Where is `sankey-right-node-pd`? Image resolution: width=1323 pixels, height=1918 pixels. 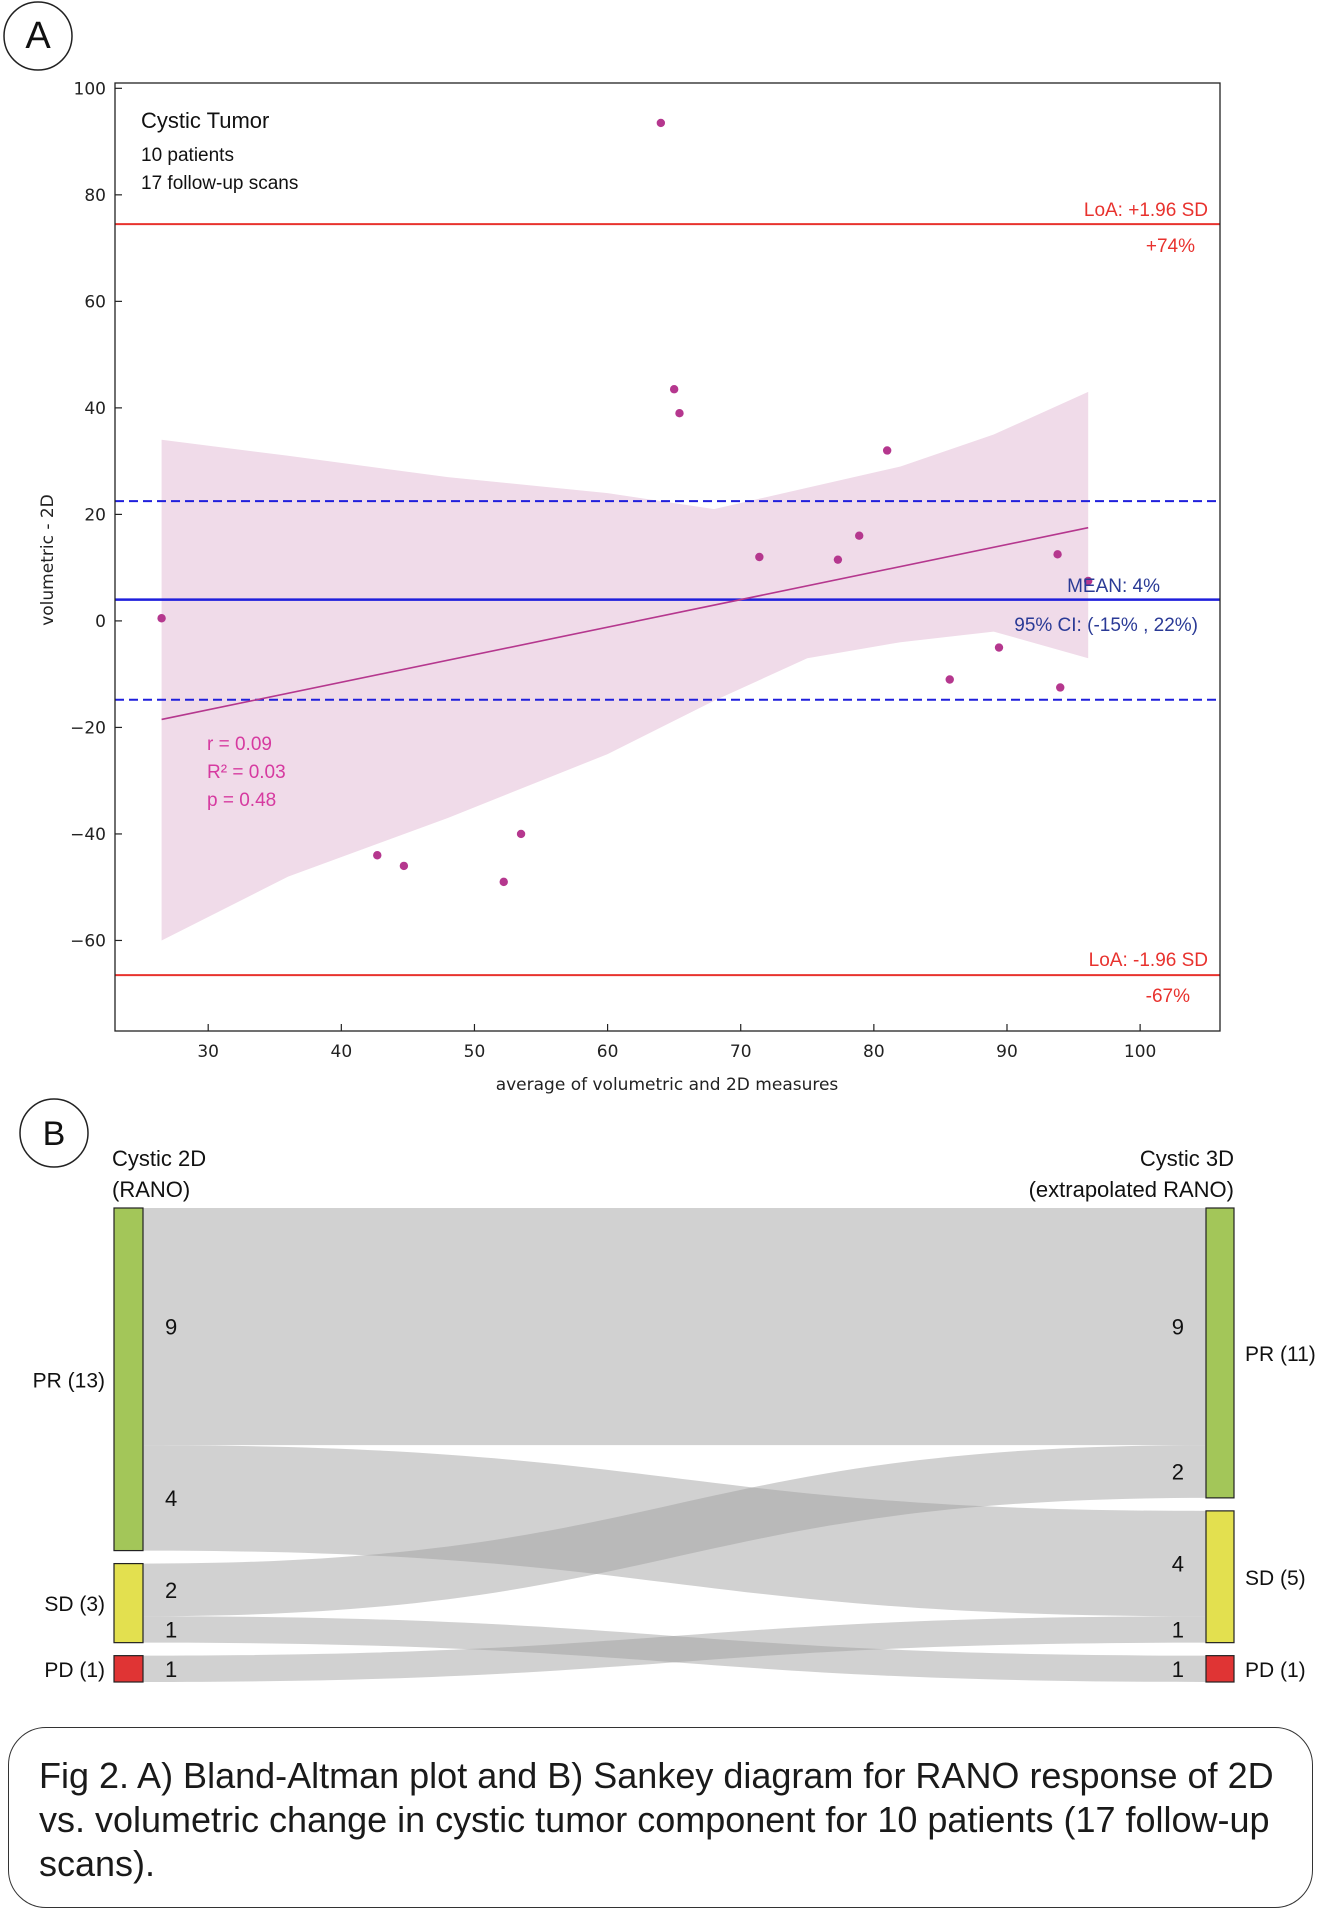
sankey-right-node-pd is located at coordinates (1220, 1669).